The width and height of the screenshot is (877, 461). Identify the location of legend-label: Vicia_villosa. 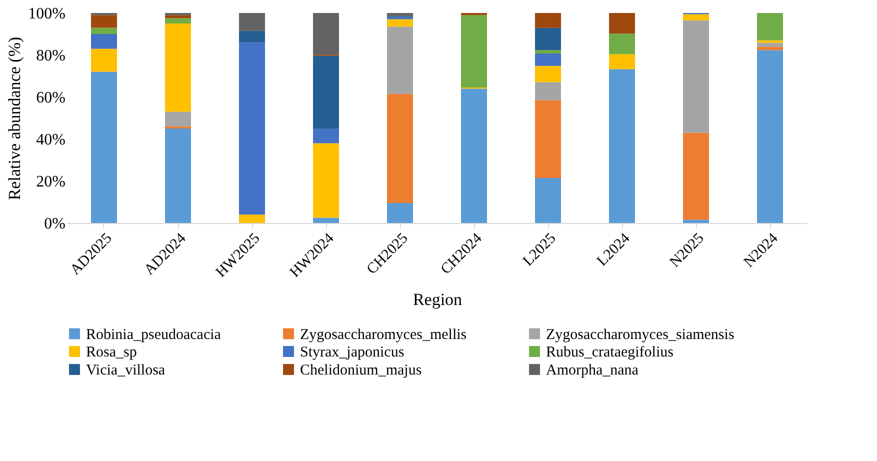
(126, 370).